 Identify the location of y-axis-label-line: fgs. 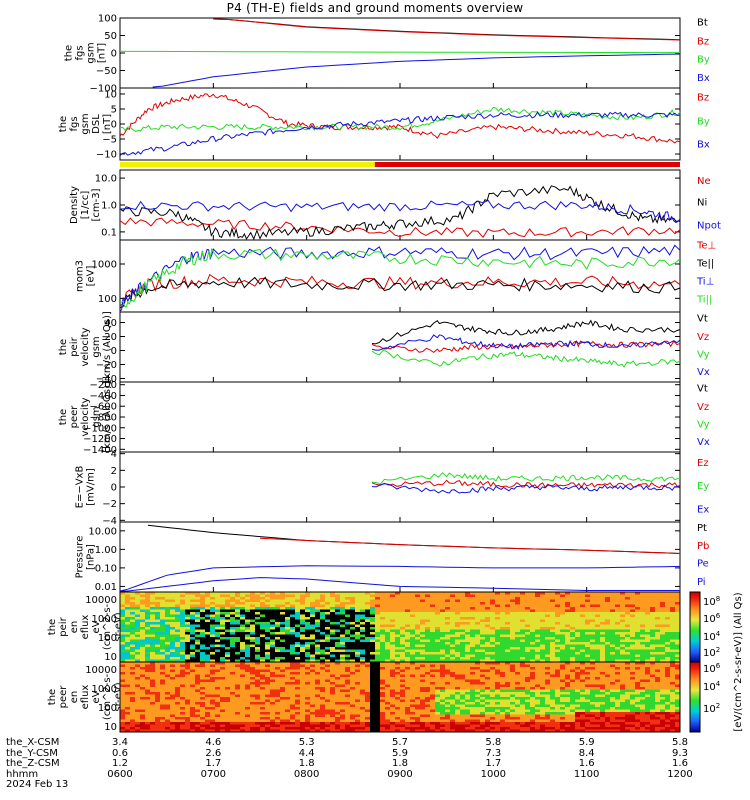
(74, 123).